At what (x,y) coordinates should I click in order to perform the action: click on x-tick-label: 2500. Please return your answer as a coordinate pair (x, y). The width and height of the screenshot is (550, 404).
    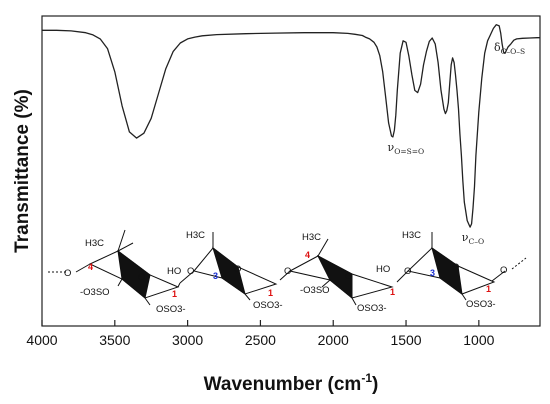
    Looking at the image, I should click on (260, 340).